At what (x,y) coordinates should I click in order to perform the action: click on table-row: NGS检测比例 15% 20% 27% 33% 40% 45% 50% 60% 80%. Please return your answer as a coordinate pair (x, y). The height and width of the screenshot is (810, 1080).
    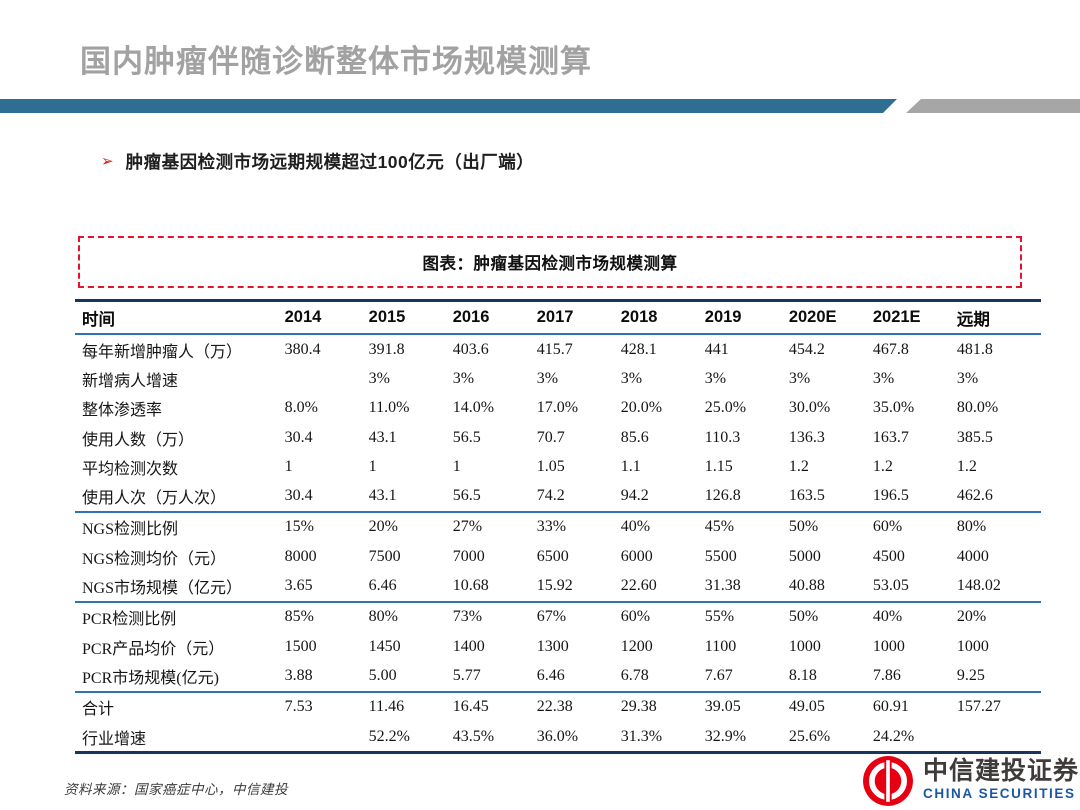
    Looking at the image, I should click on (558, 527).